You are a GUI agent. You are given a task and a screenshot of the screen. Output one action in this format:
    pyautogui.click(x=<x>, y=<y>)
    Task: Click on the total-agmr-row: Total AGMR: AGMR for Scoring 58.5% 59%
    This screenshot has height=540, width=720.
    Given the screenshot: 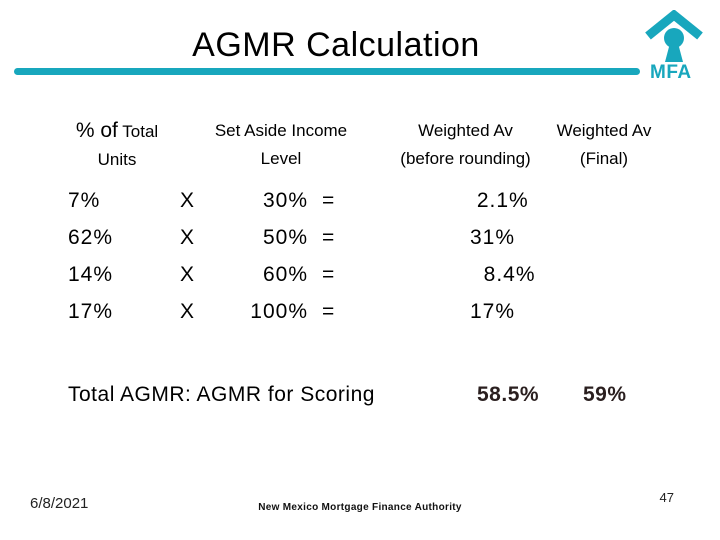 What is the action you would take?
    pyautogui.click(x=360, y=397)
    